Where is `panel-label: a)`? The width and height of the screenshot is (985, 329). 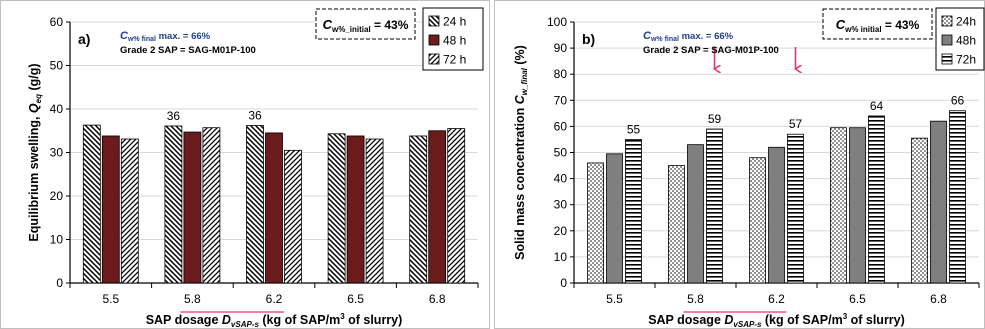 panel-label: a) is located at coordinates (84, 39).